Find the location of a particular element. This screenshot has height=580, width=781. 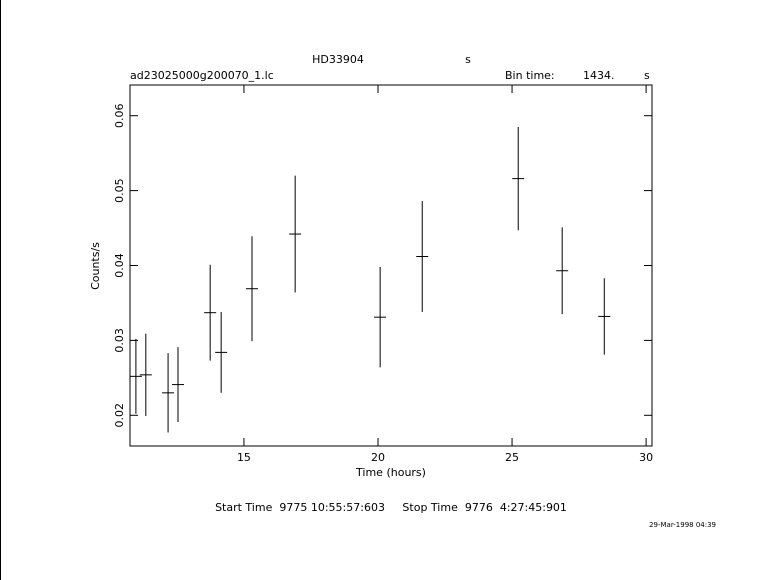

y-tick-label: 0.06 is located at coordinates (119, 115).